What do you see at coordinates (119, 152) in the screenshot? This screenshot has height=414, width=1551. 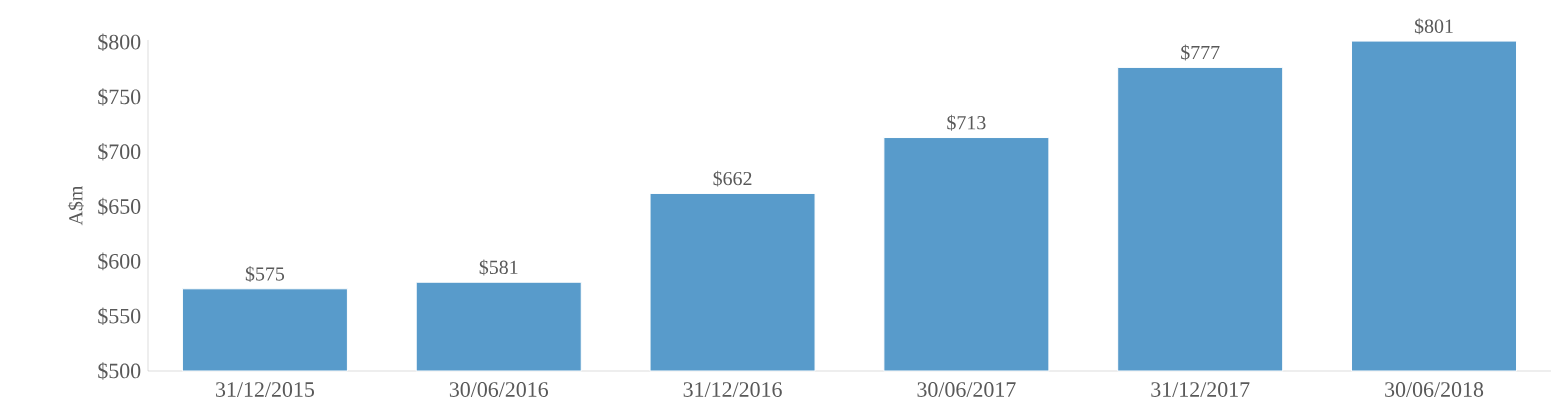 I see `y-tick-label: $700` at bounding box center [119, 152].